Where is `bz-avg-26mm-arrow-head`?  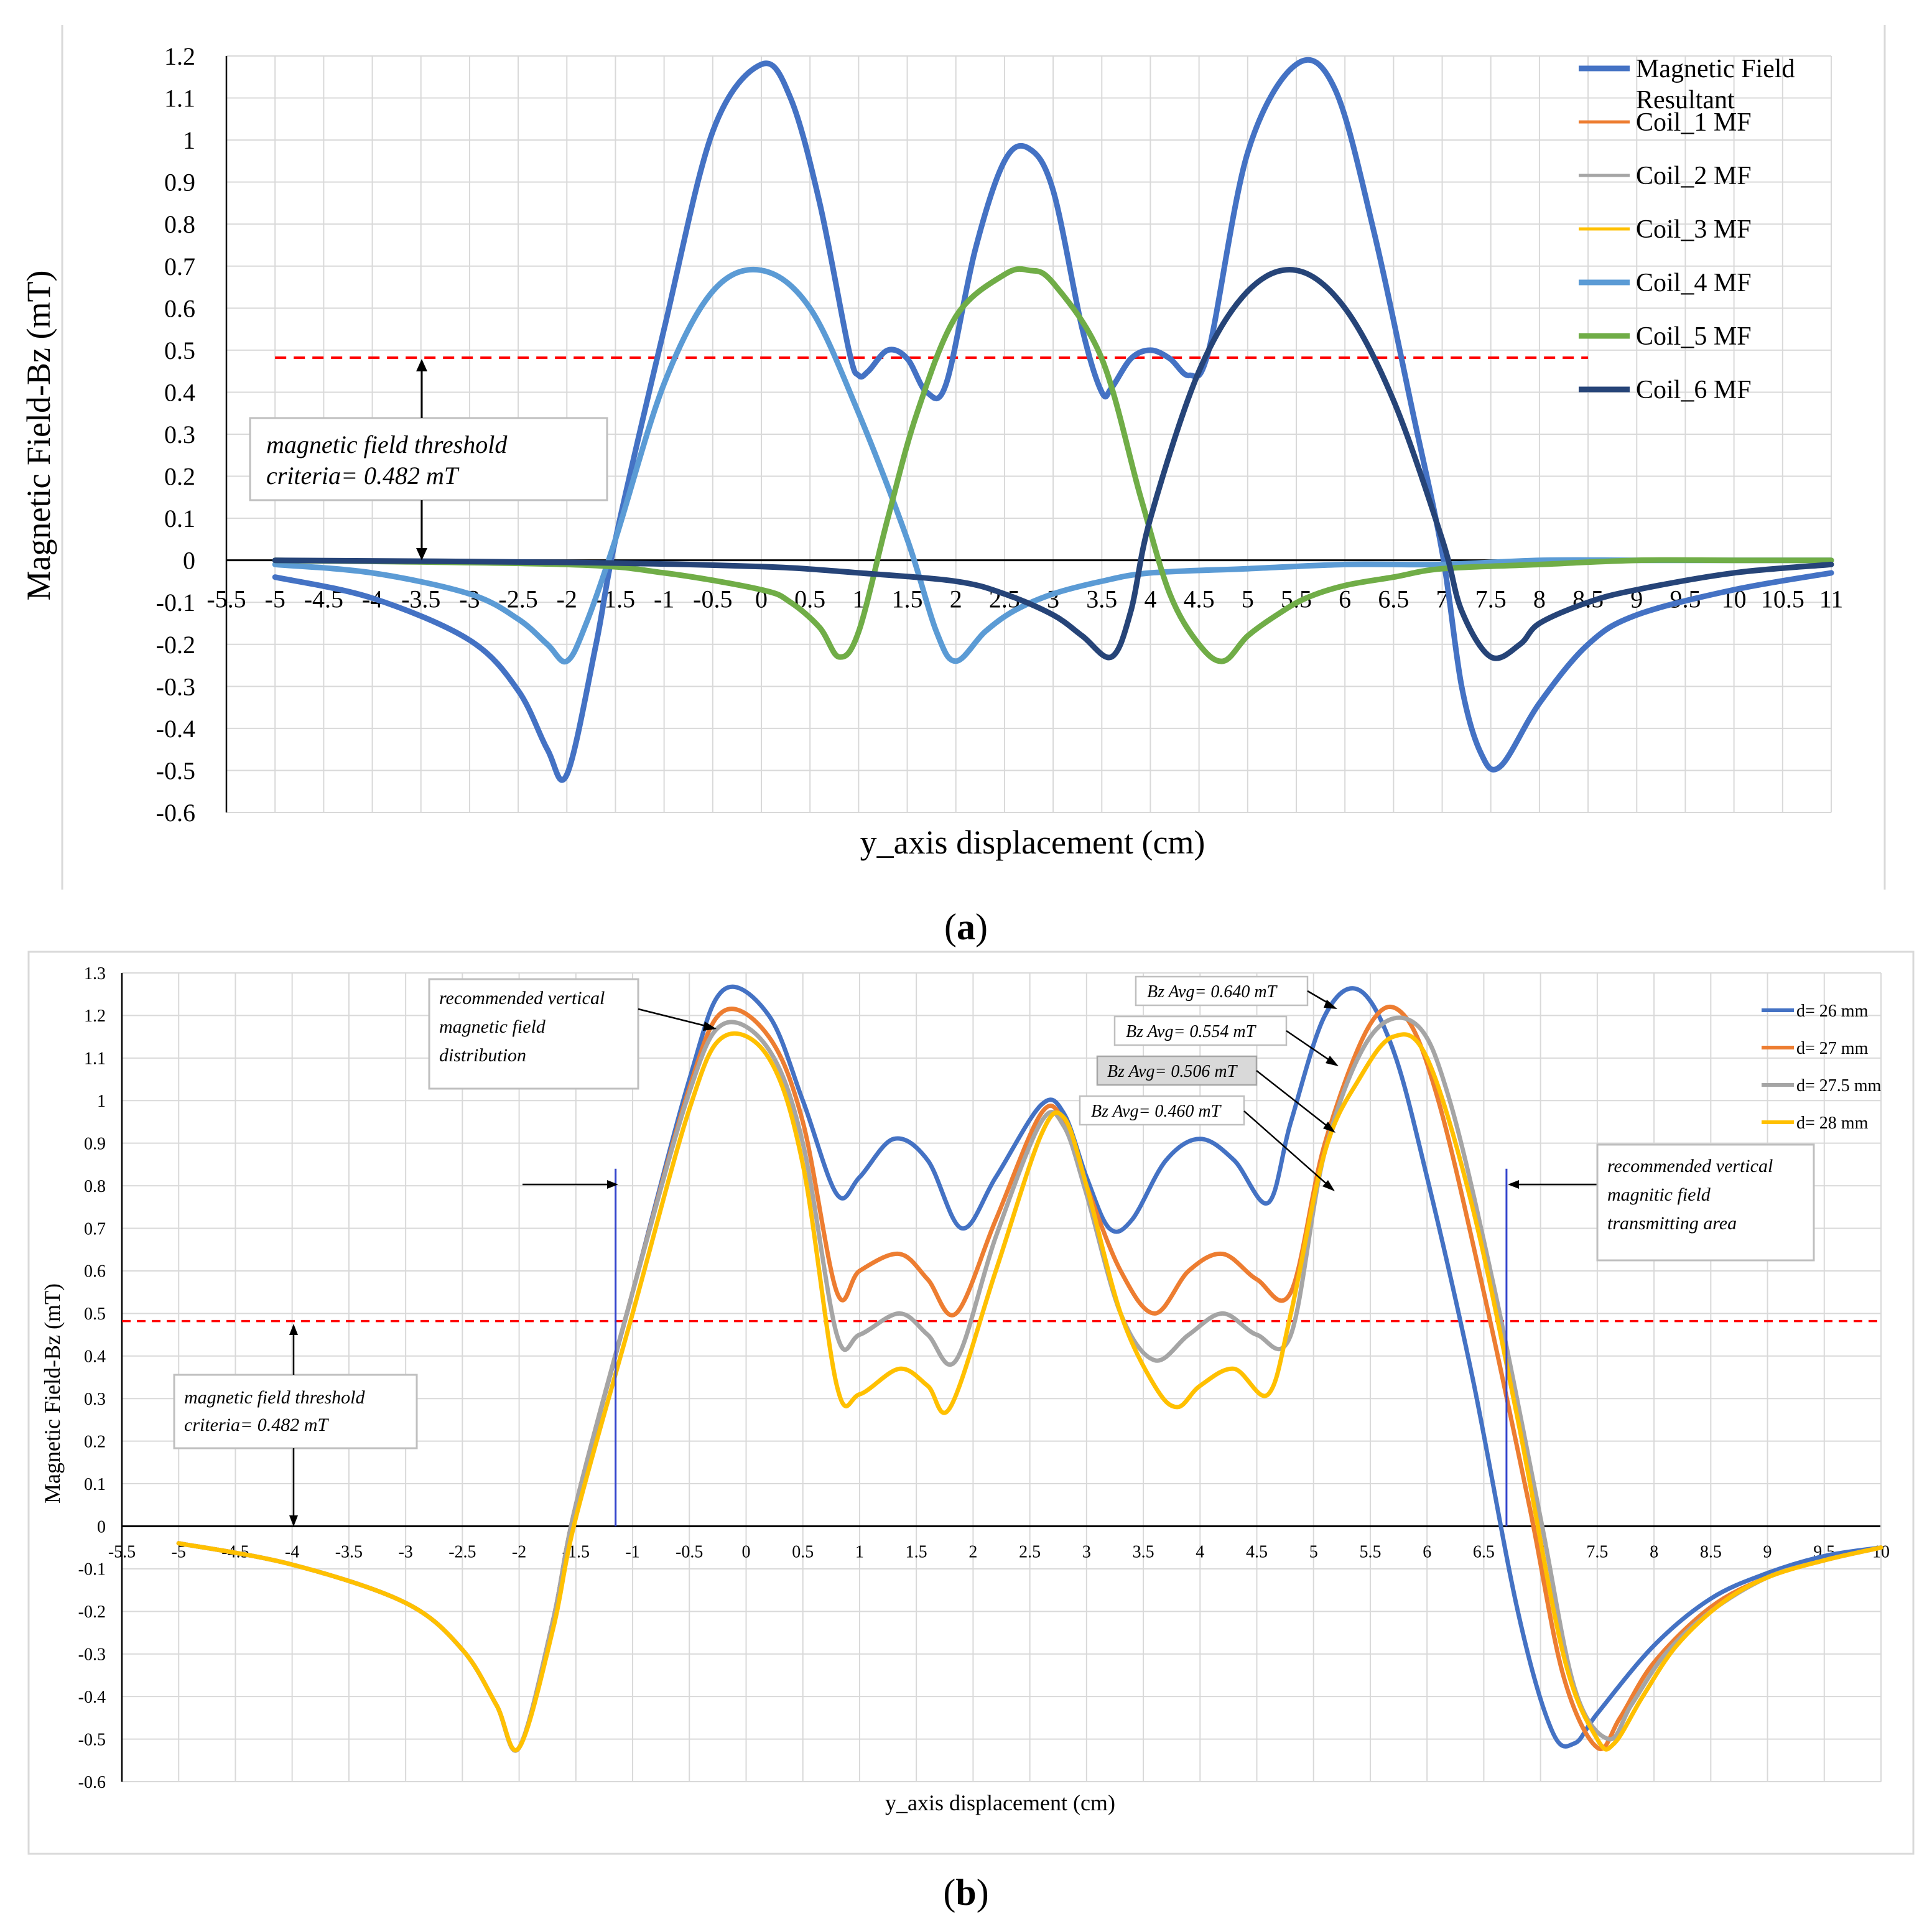
bz-avg-26mm-arrow-head is located at coordinates (1330, 1004).